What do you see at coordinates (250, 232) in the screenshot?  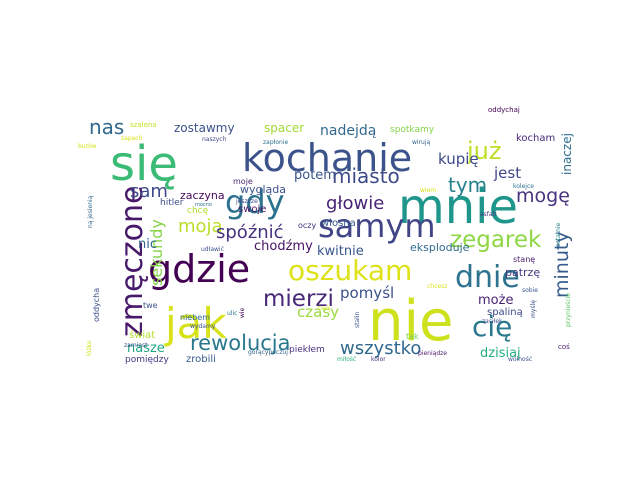 I see `cloud-word: spóźnić` at bounding box center [250, 232].